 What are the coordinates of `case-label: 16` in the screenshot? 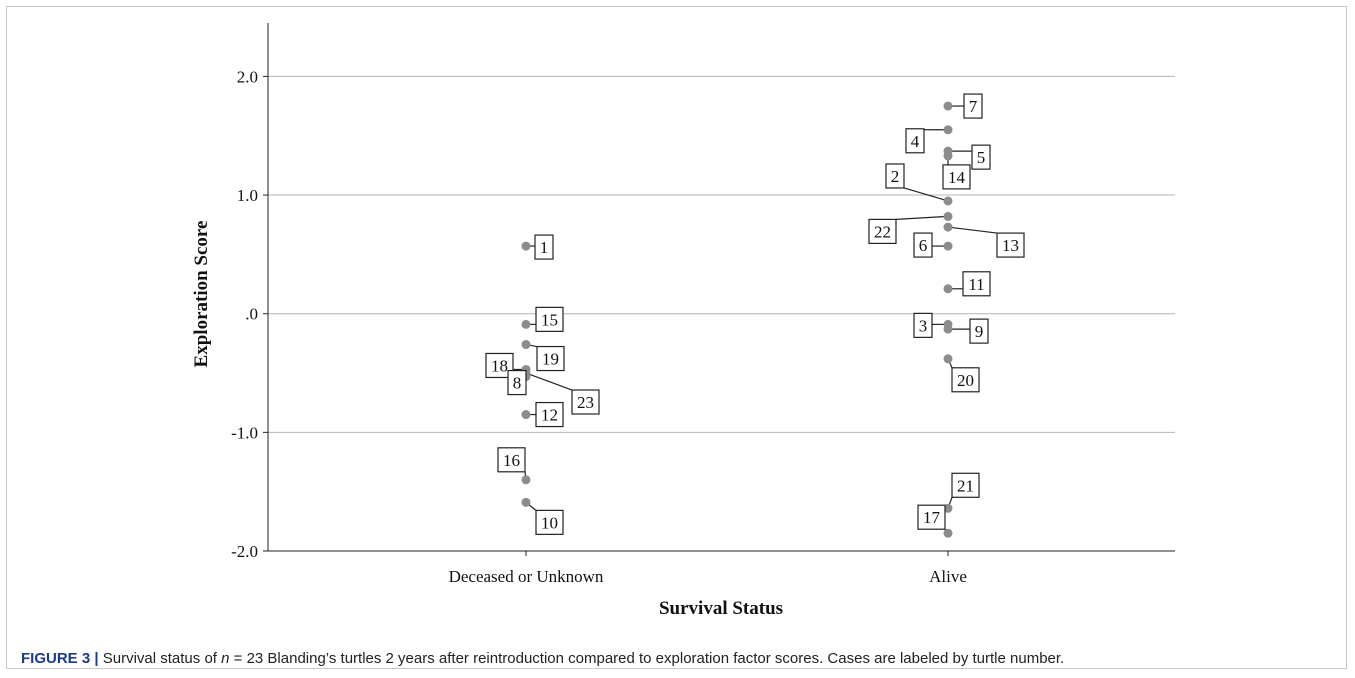 It's located at (511, 460).